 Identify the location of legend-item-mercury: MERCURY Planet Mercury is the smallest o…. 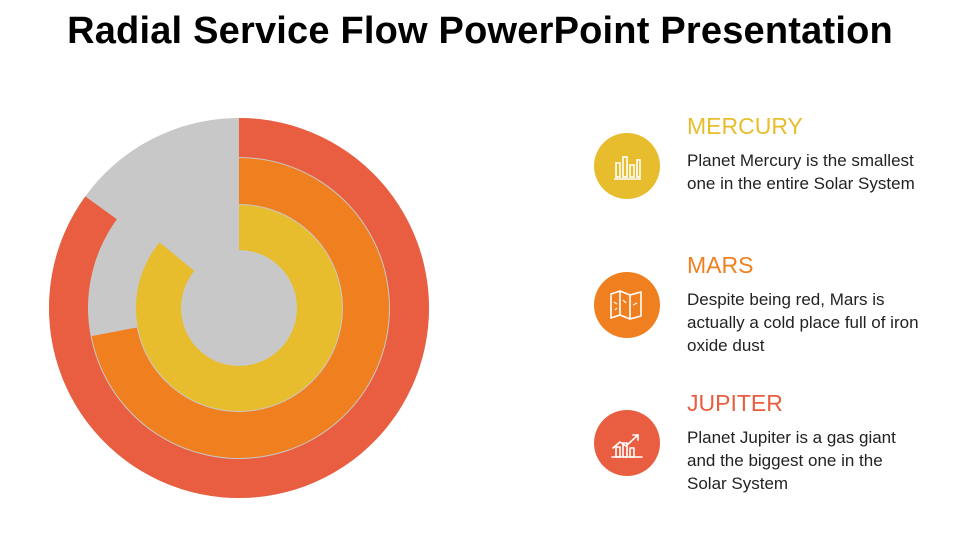
(774, 168).